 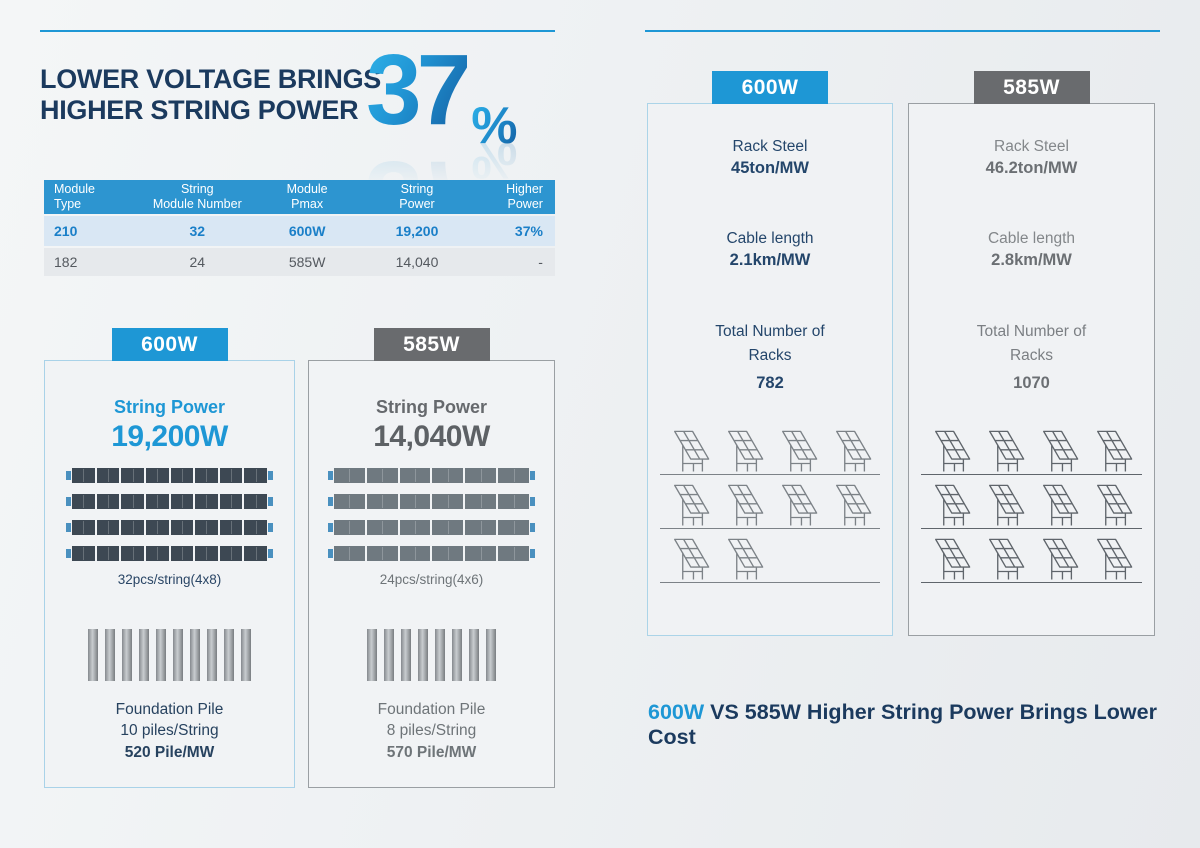 What do you see at coordinates (307, 196) in the screenshot?
I see `header-module-pmax: Module Pmax` at bounding box center [307, 196].